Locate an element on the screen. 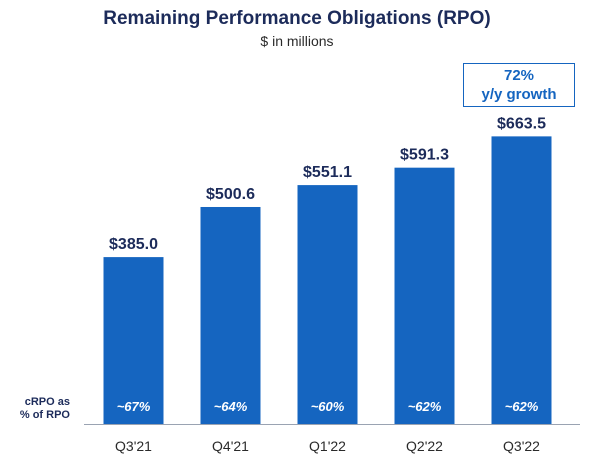 This screenshot has height=466, width=594. growth-callout-text: y/y growth is located at coordinates (519, 94).